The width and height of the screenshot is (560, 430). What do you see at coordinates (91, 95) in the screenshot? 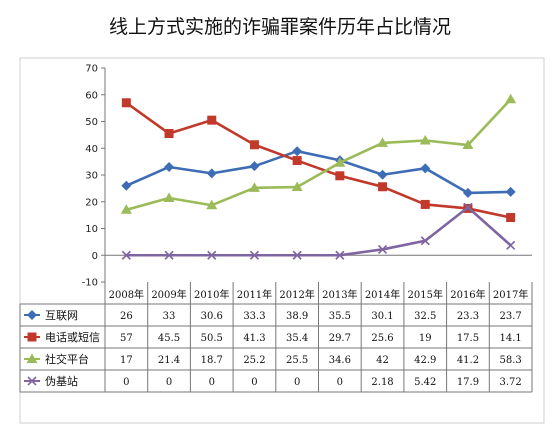
I see `y-tick-label: 60` at bounding box center [91, 95].